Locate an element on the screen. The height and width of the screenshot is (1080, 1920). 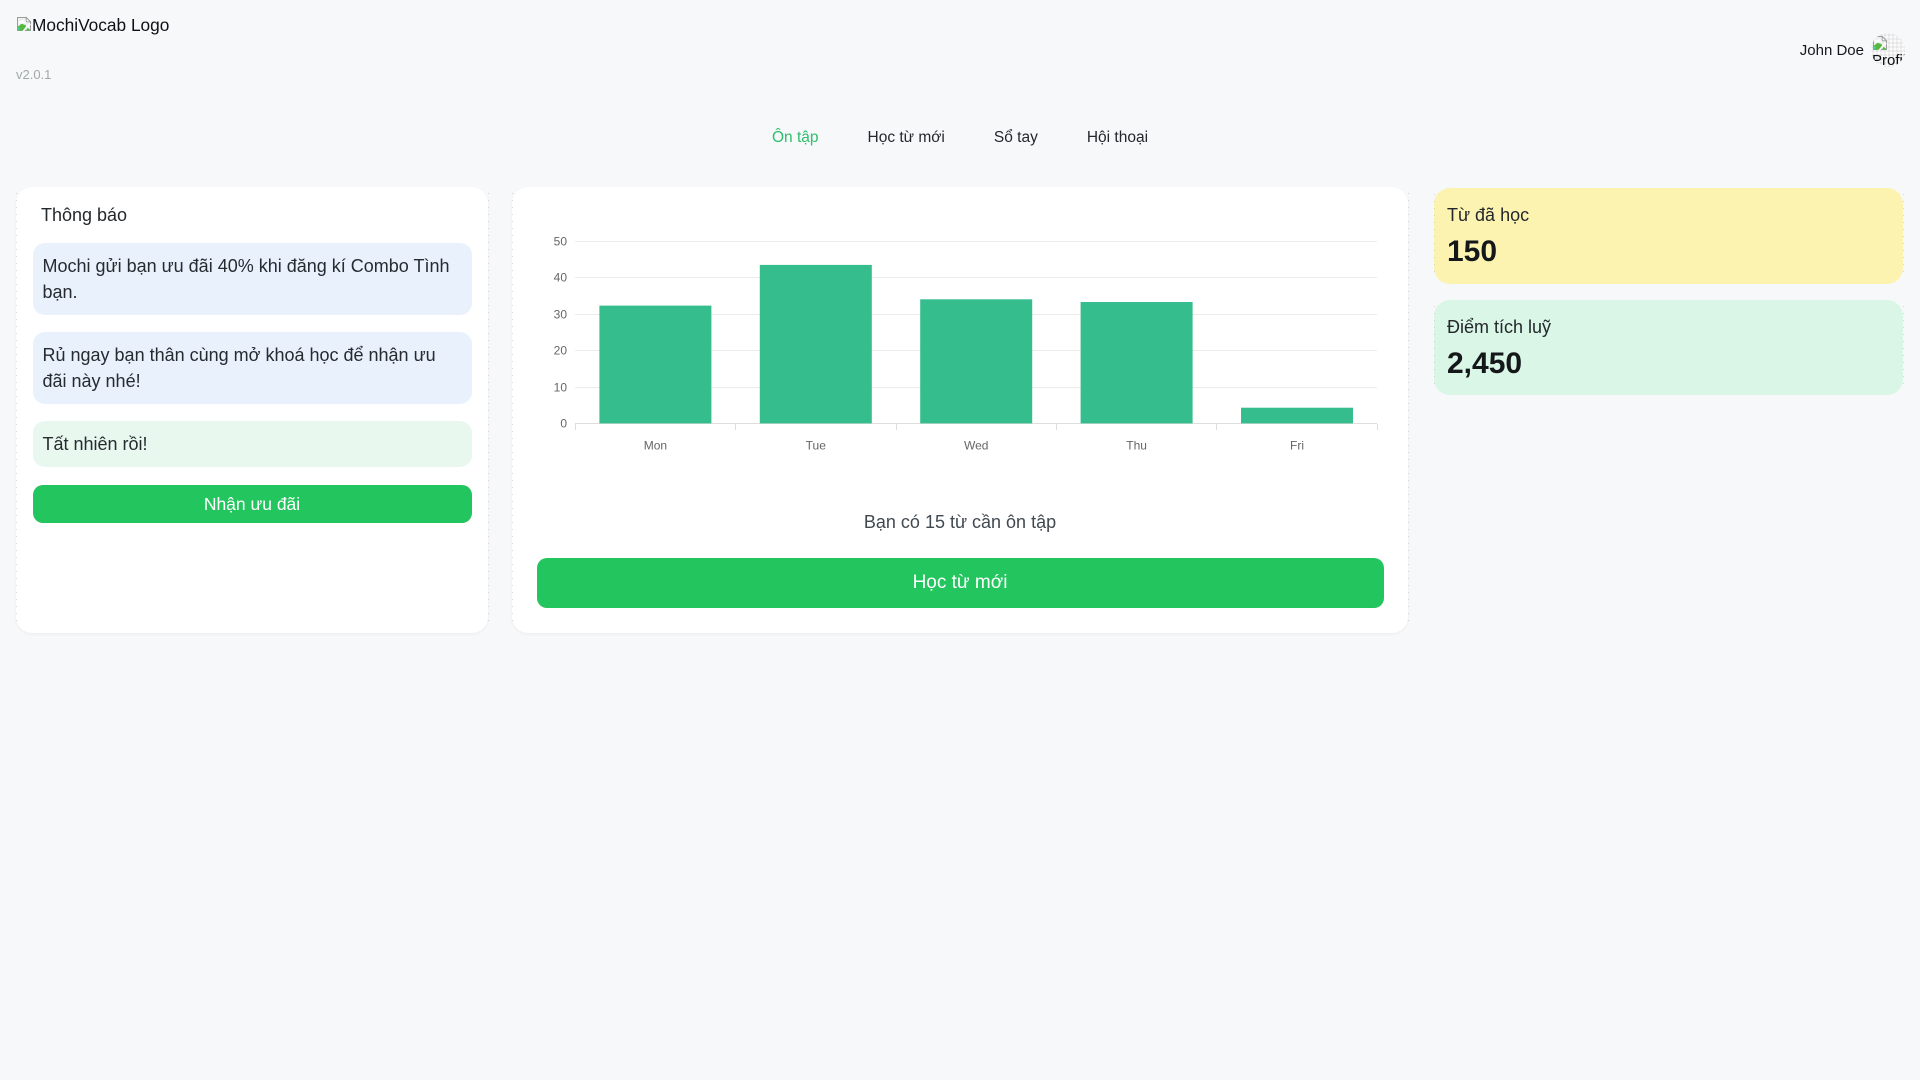
svg-text: 0 is located at coordinates (563, 424).